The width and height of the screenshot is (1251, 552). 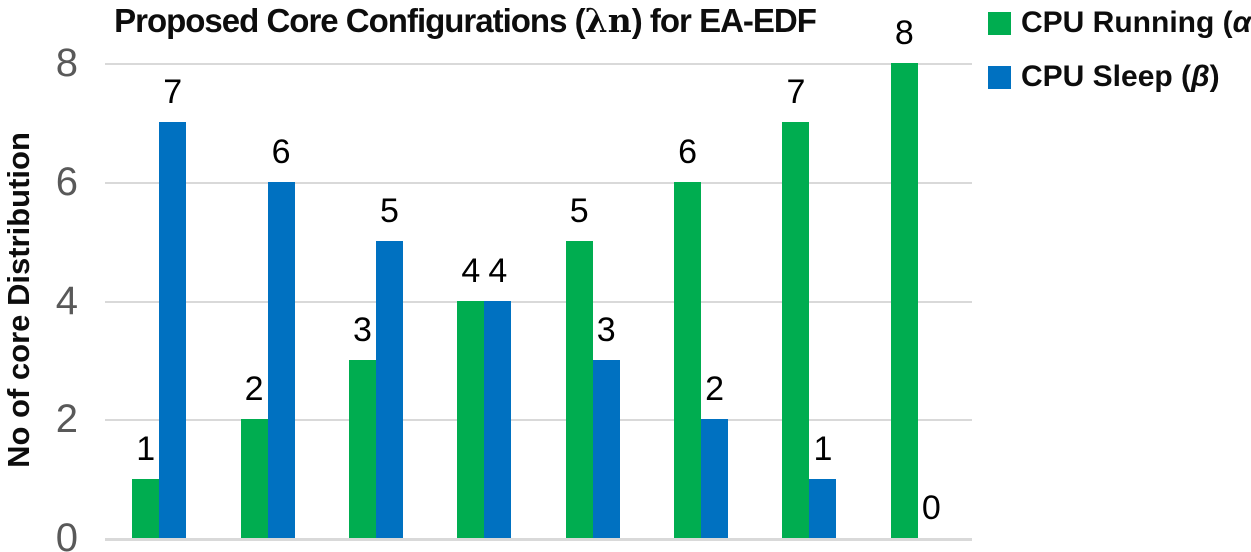 I want to click on legend-item-cpu-running: CPU Running (α), so click(x=1119, y=23).